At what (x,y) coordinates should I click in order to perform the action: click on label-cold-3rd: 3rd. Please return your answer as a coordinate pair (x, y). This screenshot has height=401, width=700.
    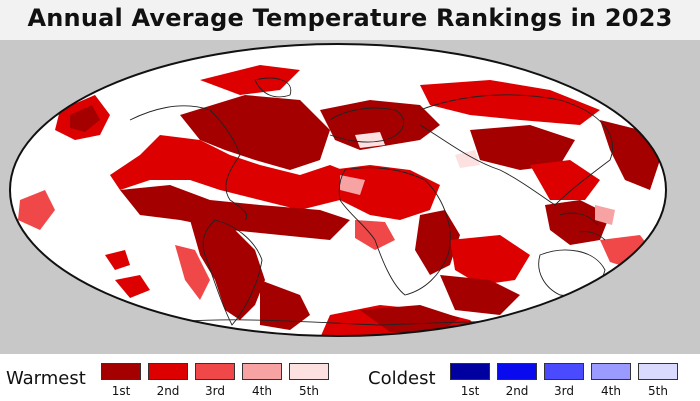
    Looking at the image, I should click on (564, 391).